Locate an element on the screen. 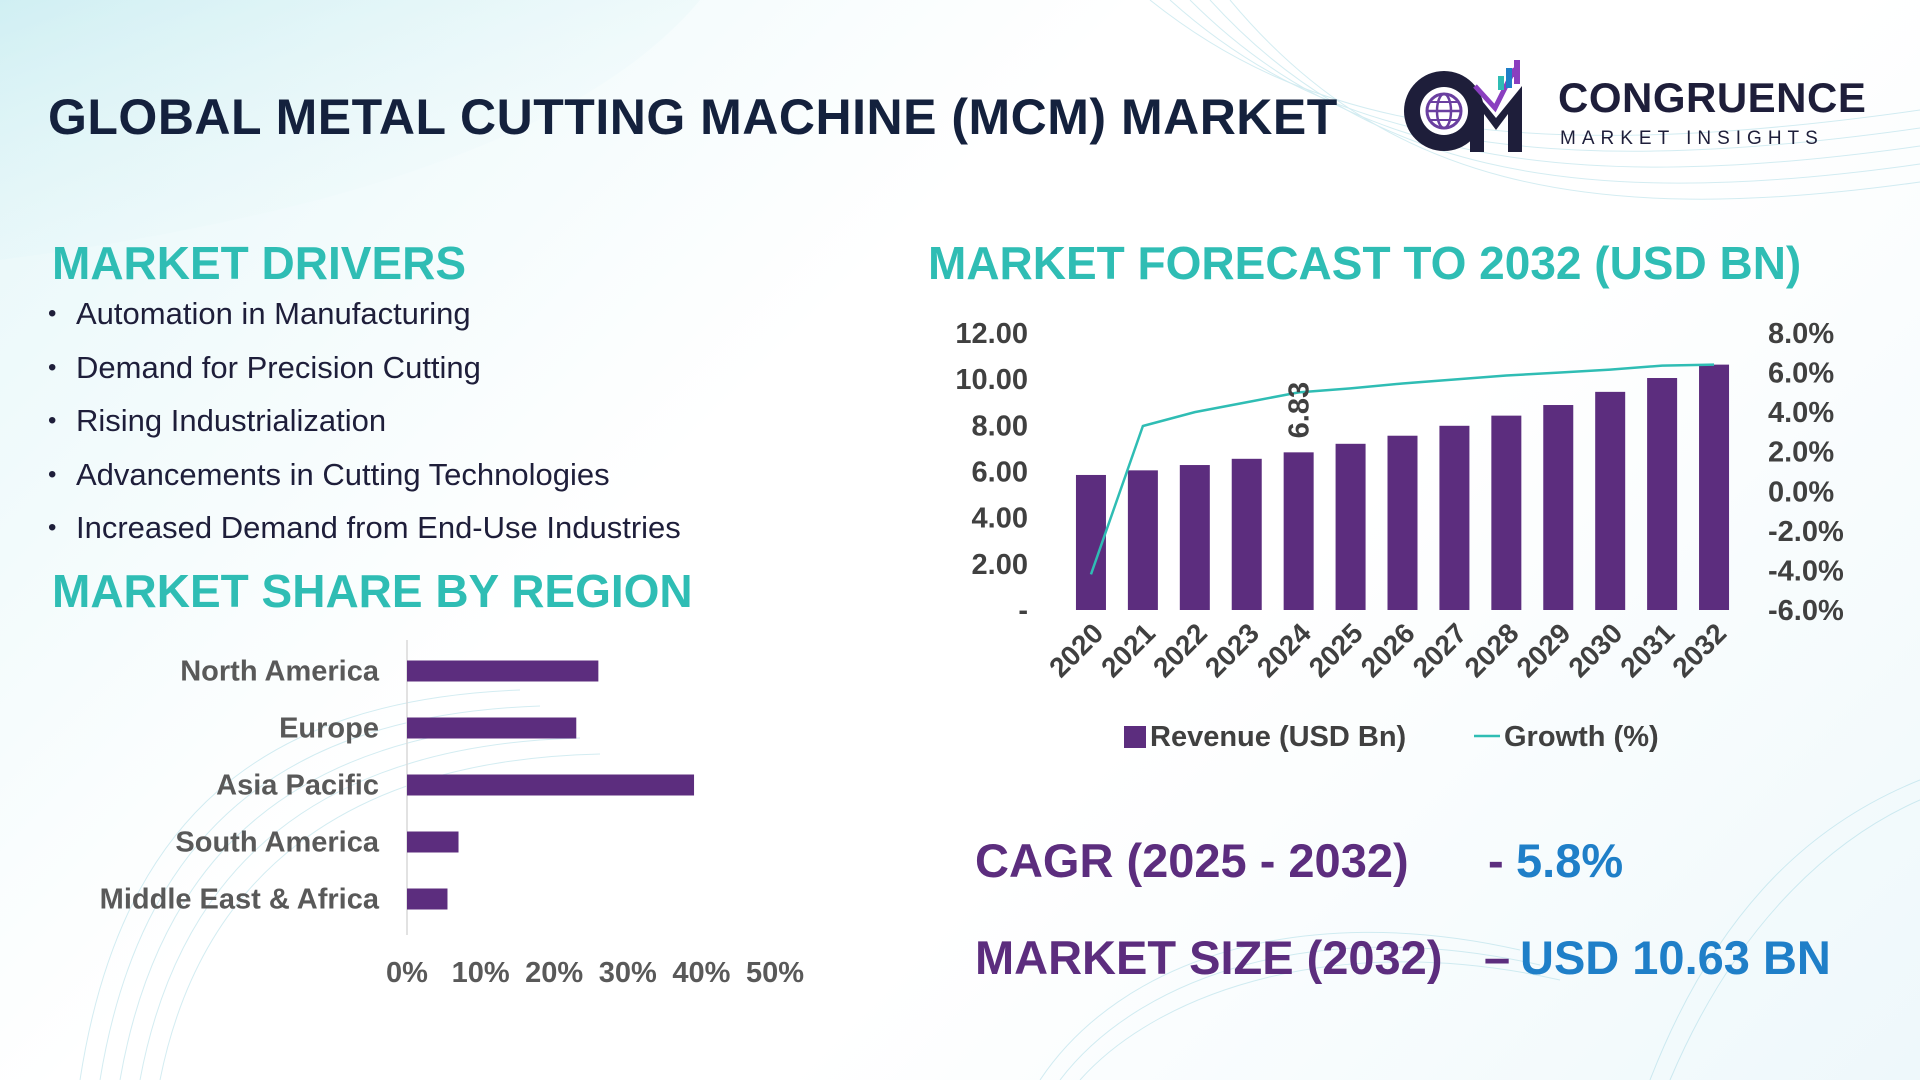 The width and height of the screenshot is (1920, 1080). list-item: • Automation in Manufacturing is located at coordinates (364, 323).